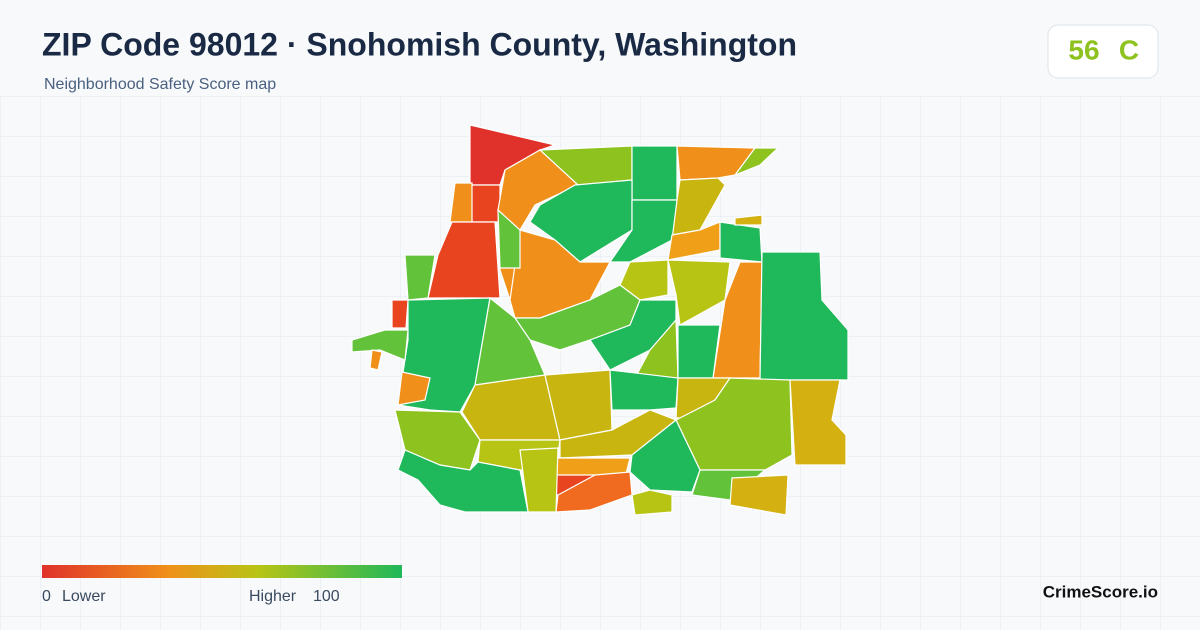 Image resolution: width=1200 pixels, height=635 pixels. Describe the element at coordinates (1100, 591) in the screenshot. I see `brand: CrimeScore.io` at that location.